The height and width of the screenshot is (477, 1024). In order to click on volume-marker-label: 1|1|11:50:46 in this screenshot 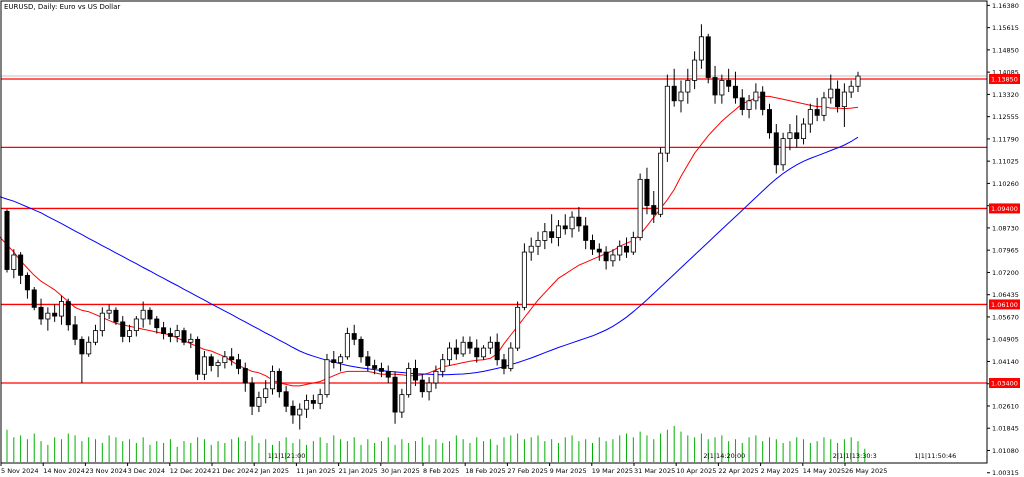, I will do `click(935, 456)`.